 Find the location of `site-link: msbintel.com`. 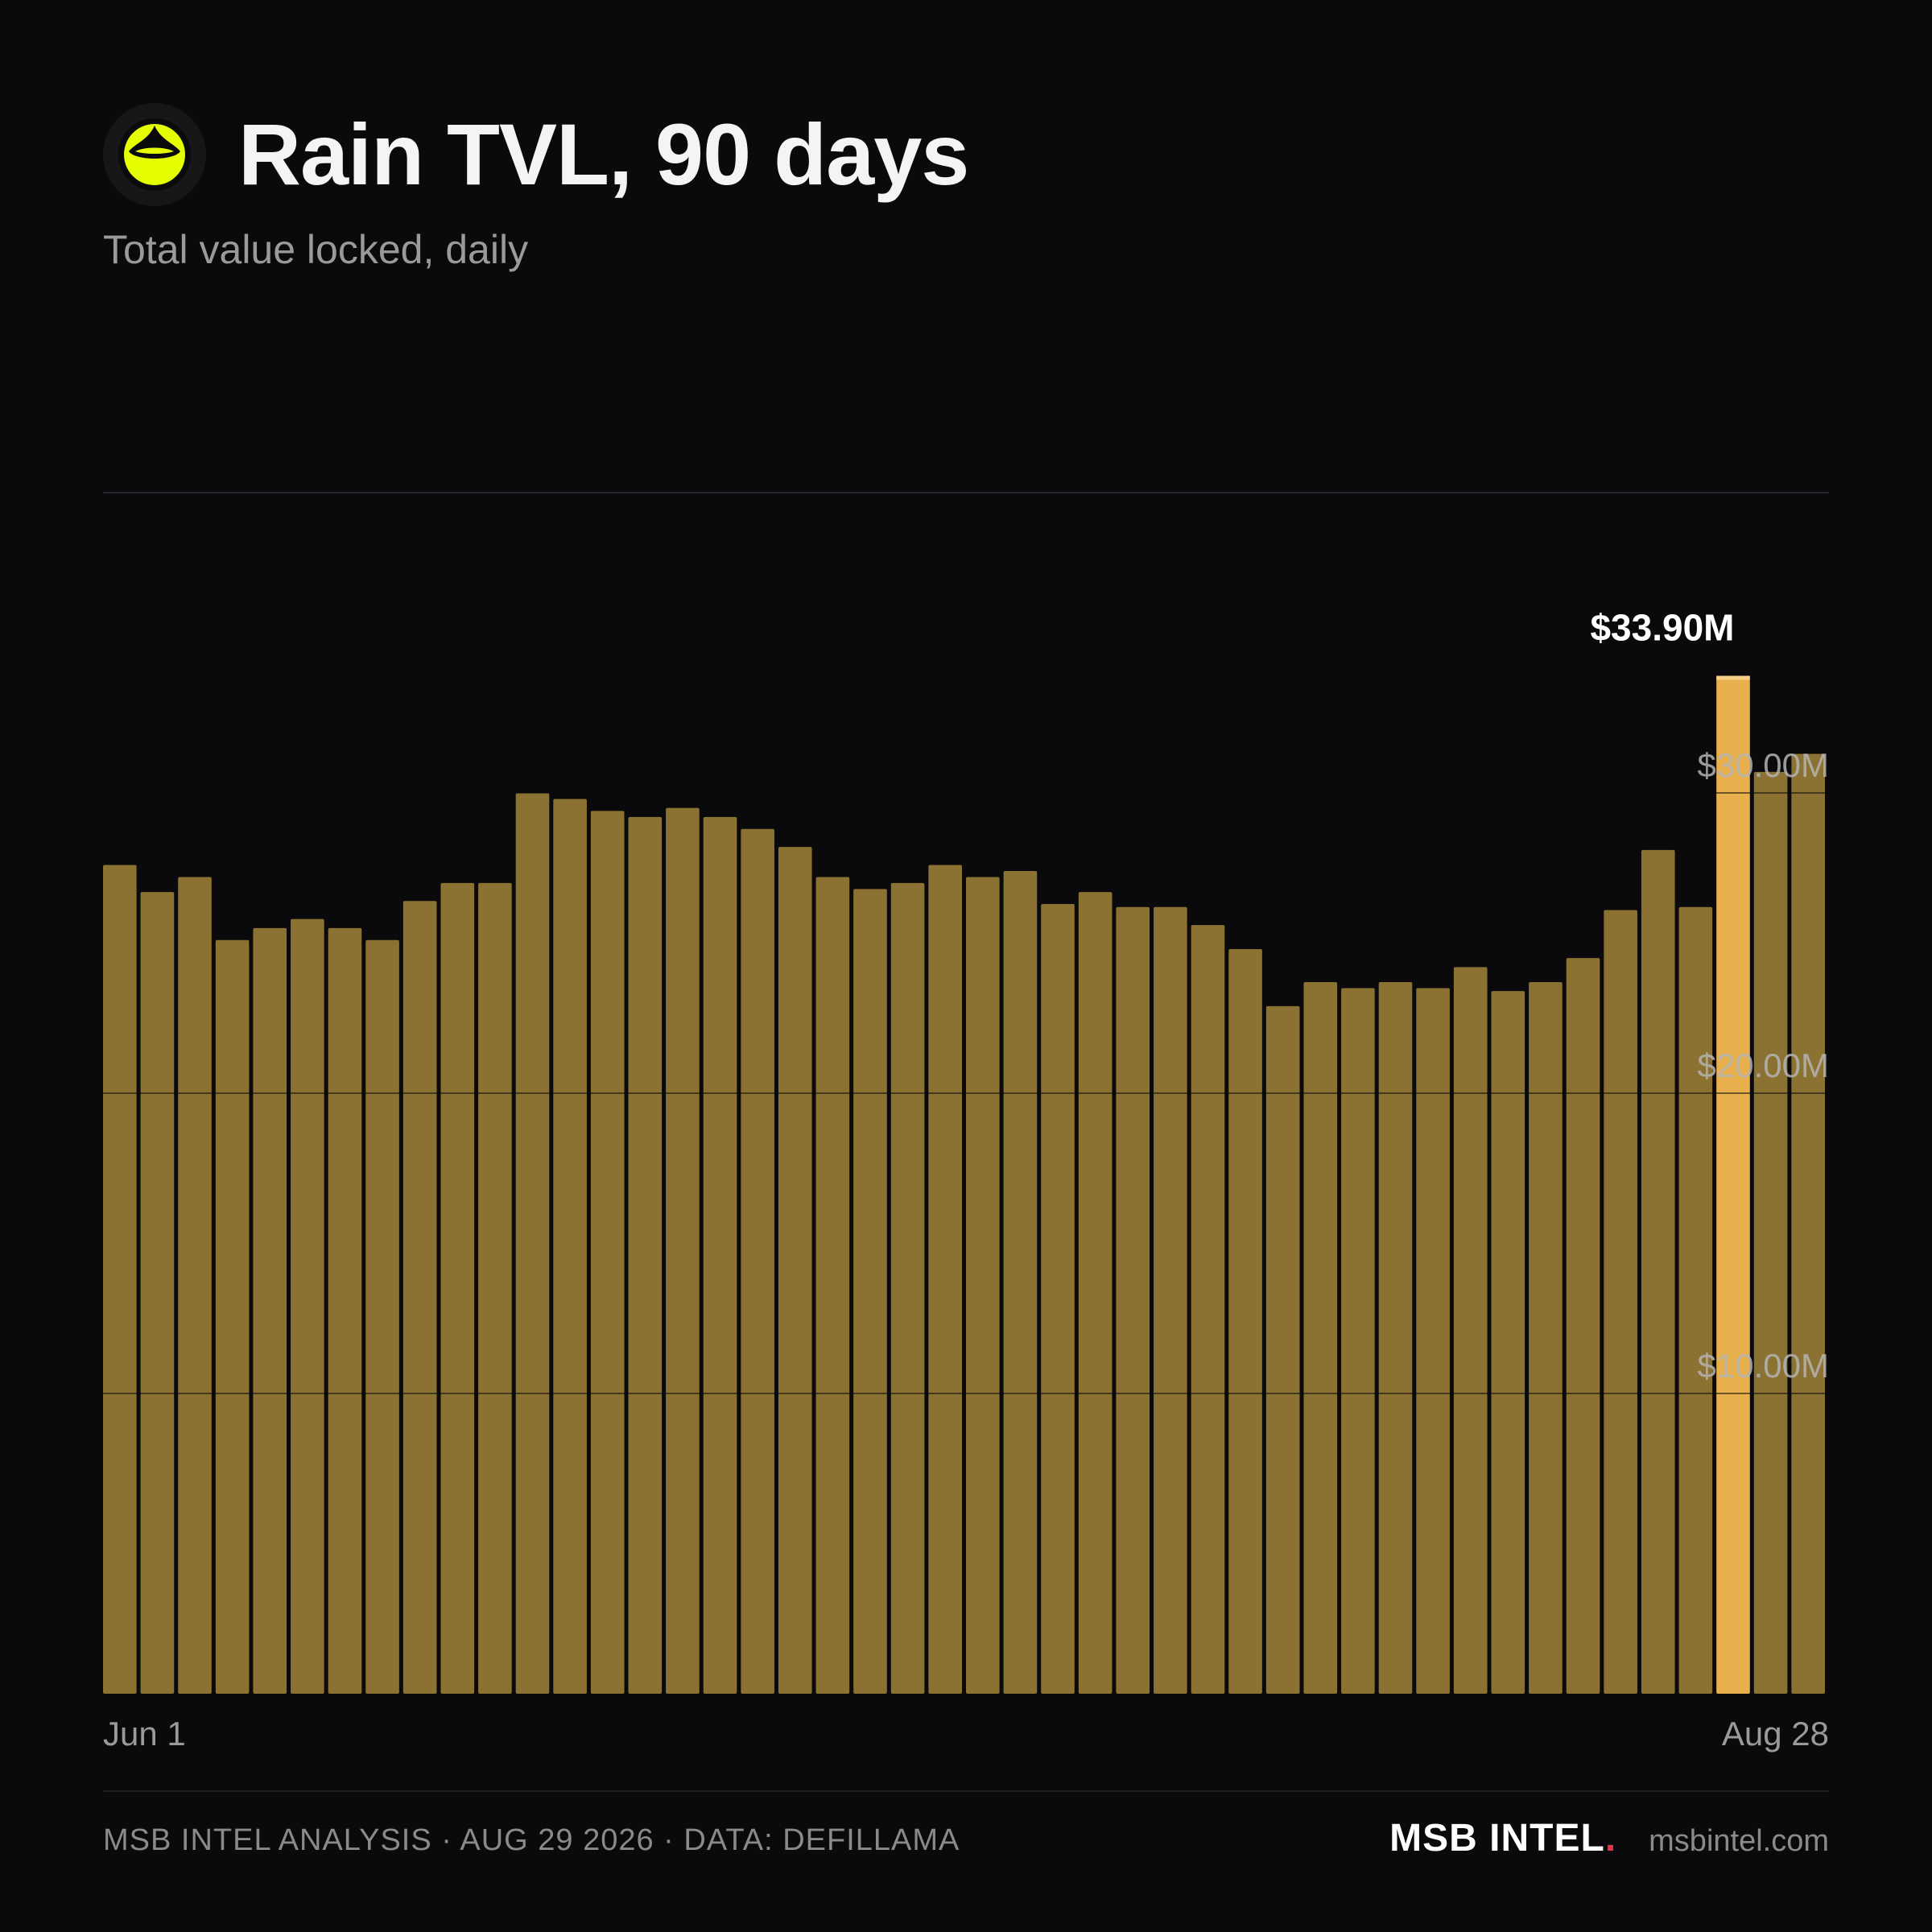

site-link: msbintel.com is located at coordinates (1739, 1841).